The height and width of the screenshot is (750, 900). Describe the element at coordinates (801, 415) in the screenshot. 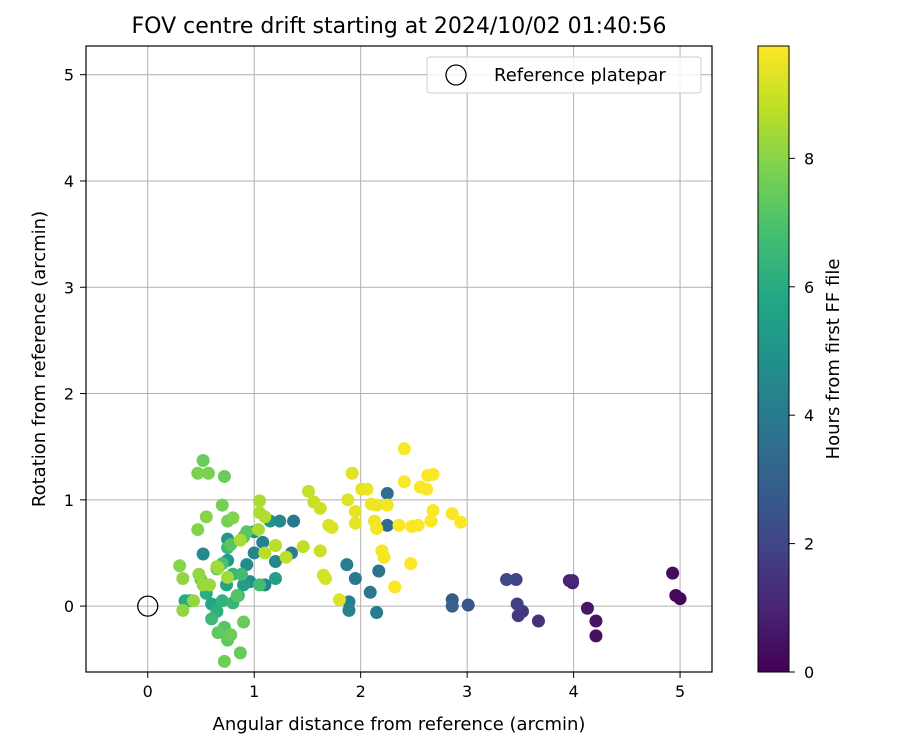

I see `colorbar-ticks: 0 2 4 6 8` at that location.